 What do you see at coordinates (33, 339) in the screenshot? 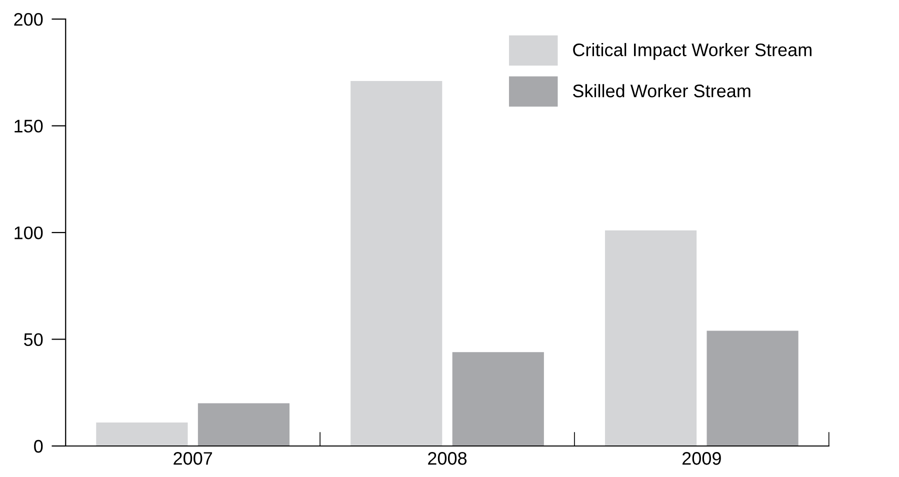
I see `y-tick-label: 50` at bounding box center [33, 339].